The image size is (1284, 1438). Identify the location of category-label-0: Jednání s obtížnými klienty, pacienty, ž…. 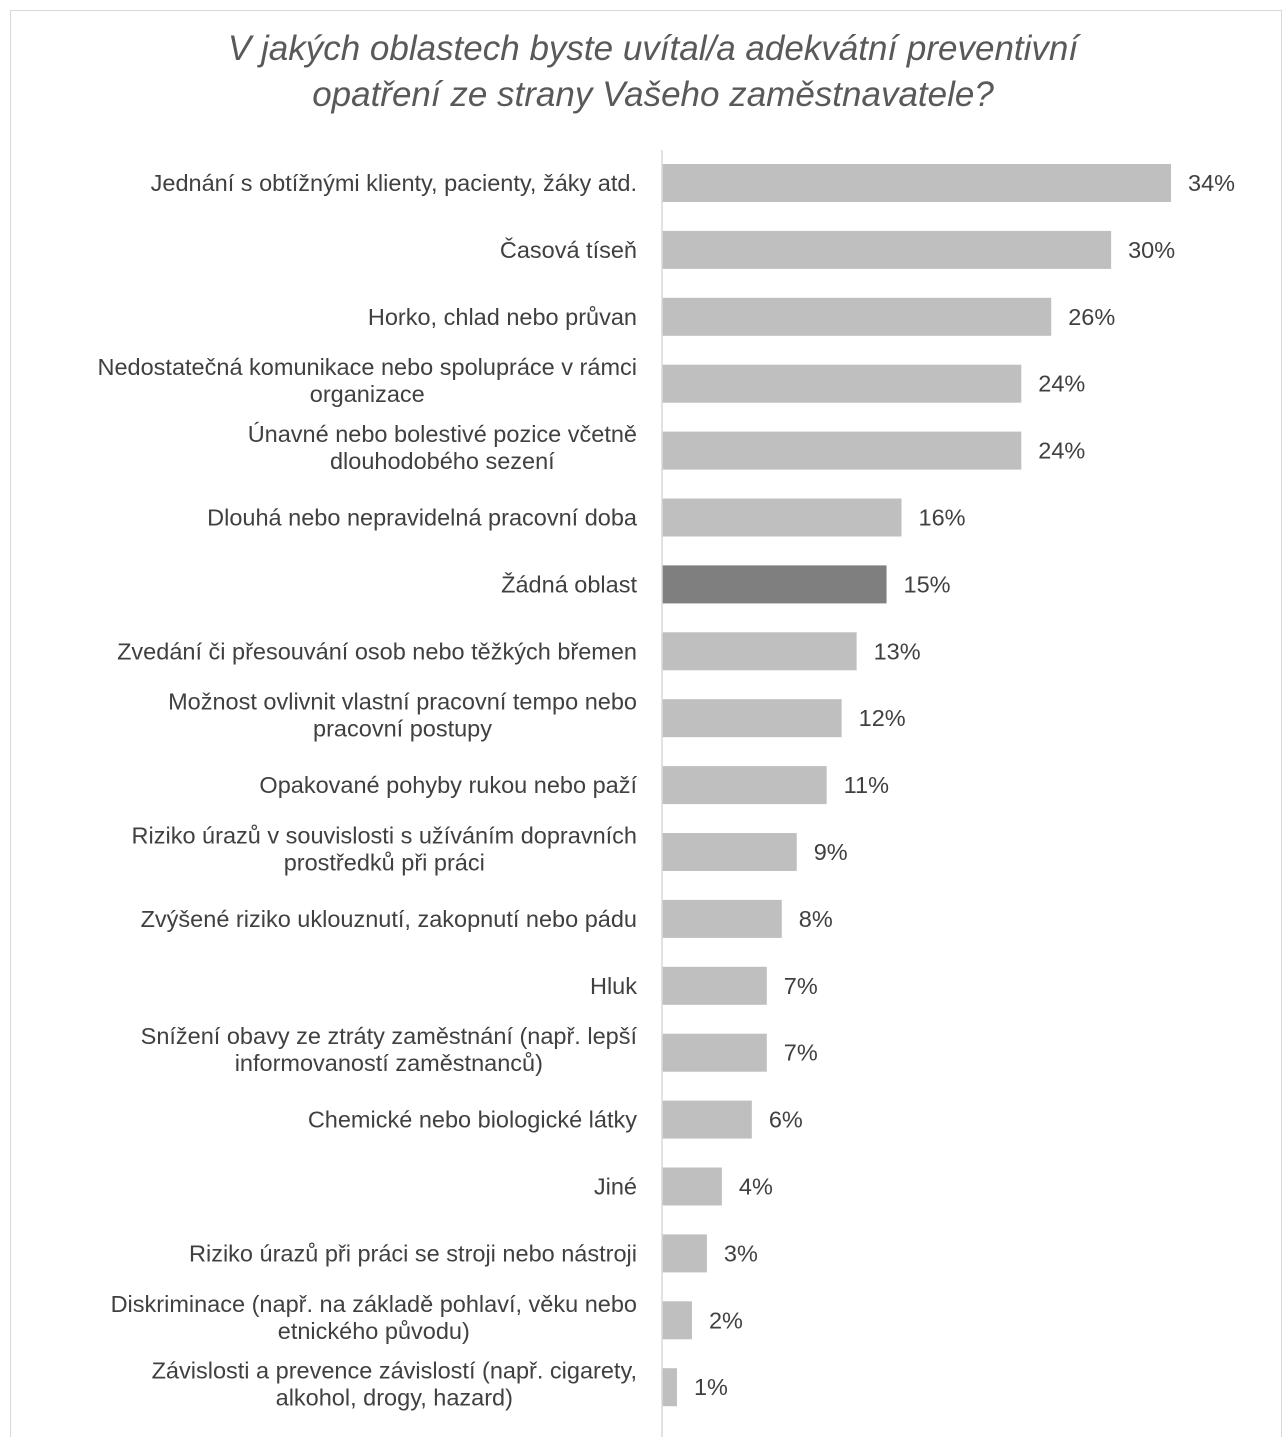
(394, 183).